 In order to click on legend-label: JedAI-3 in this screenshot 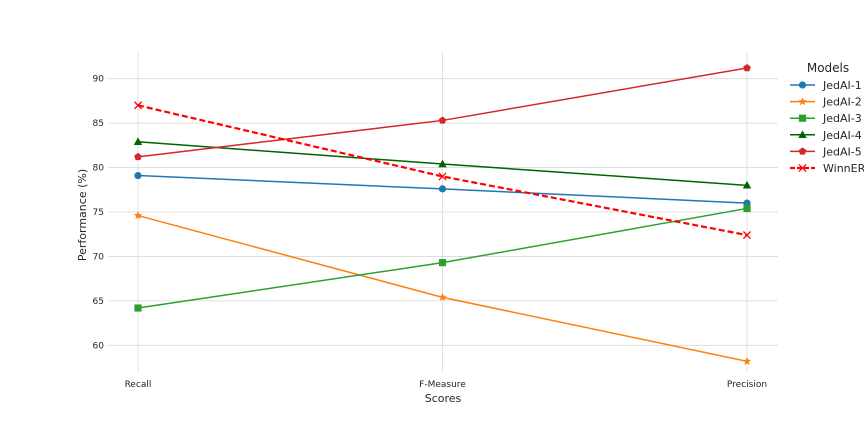, I will do `click(842, 118)`.